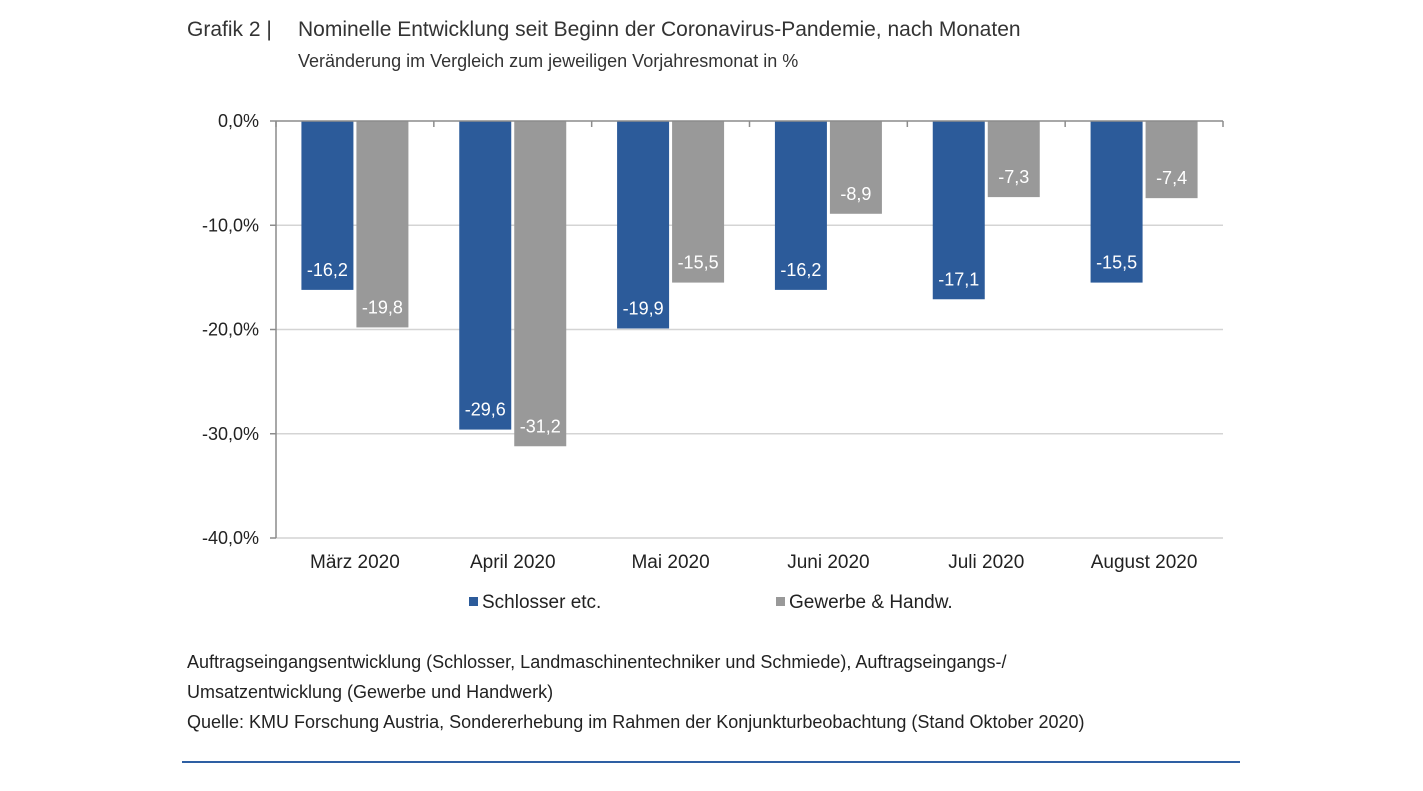 The width and height of the screenshot is (1423, 791). What do you see at coordinates (1013, 177) in the screenshot?
I see `data-label: -7,3` at bounding box center [1013, 177].